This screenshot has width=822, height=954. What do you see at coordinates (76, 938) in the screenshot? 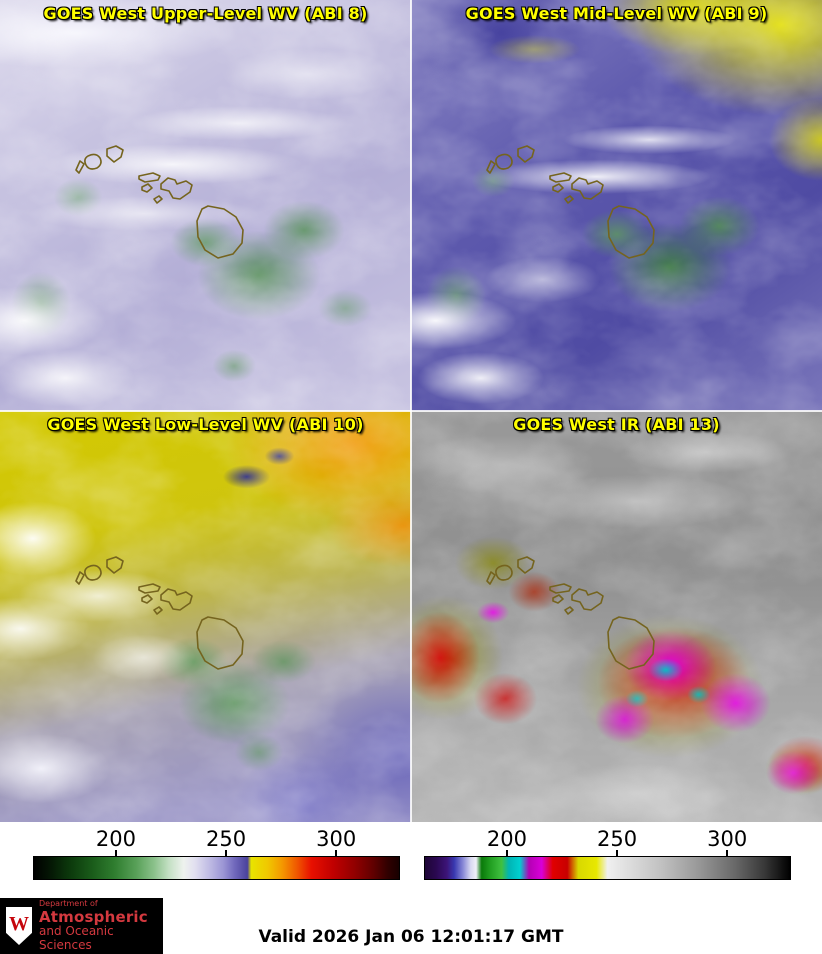
I see `logo-line-oceanic: and Oceanic Sciences` at bounding box center [76, 938].